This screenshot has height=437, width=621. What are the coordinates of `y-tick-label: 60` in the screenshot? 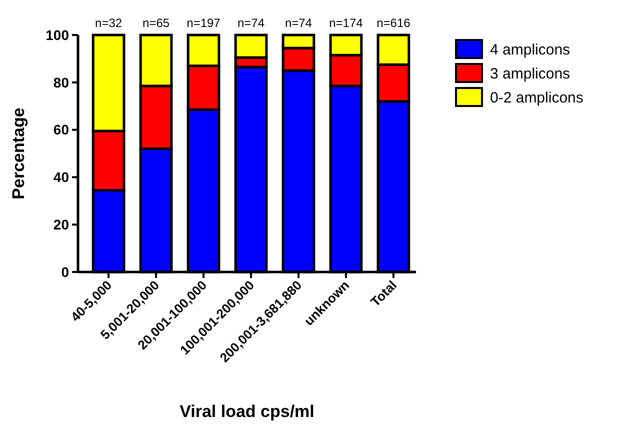 It's located at (61, 130).